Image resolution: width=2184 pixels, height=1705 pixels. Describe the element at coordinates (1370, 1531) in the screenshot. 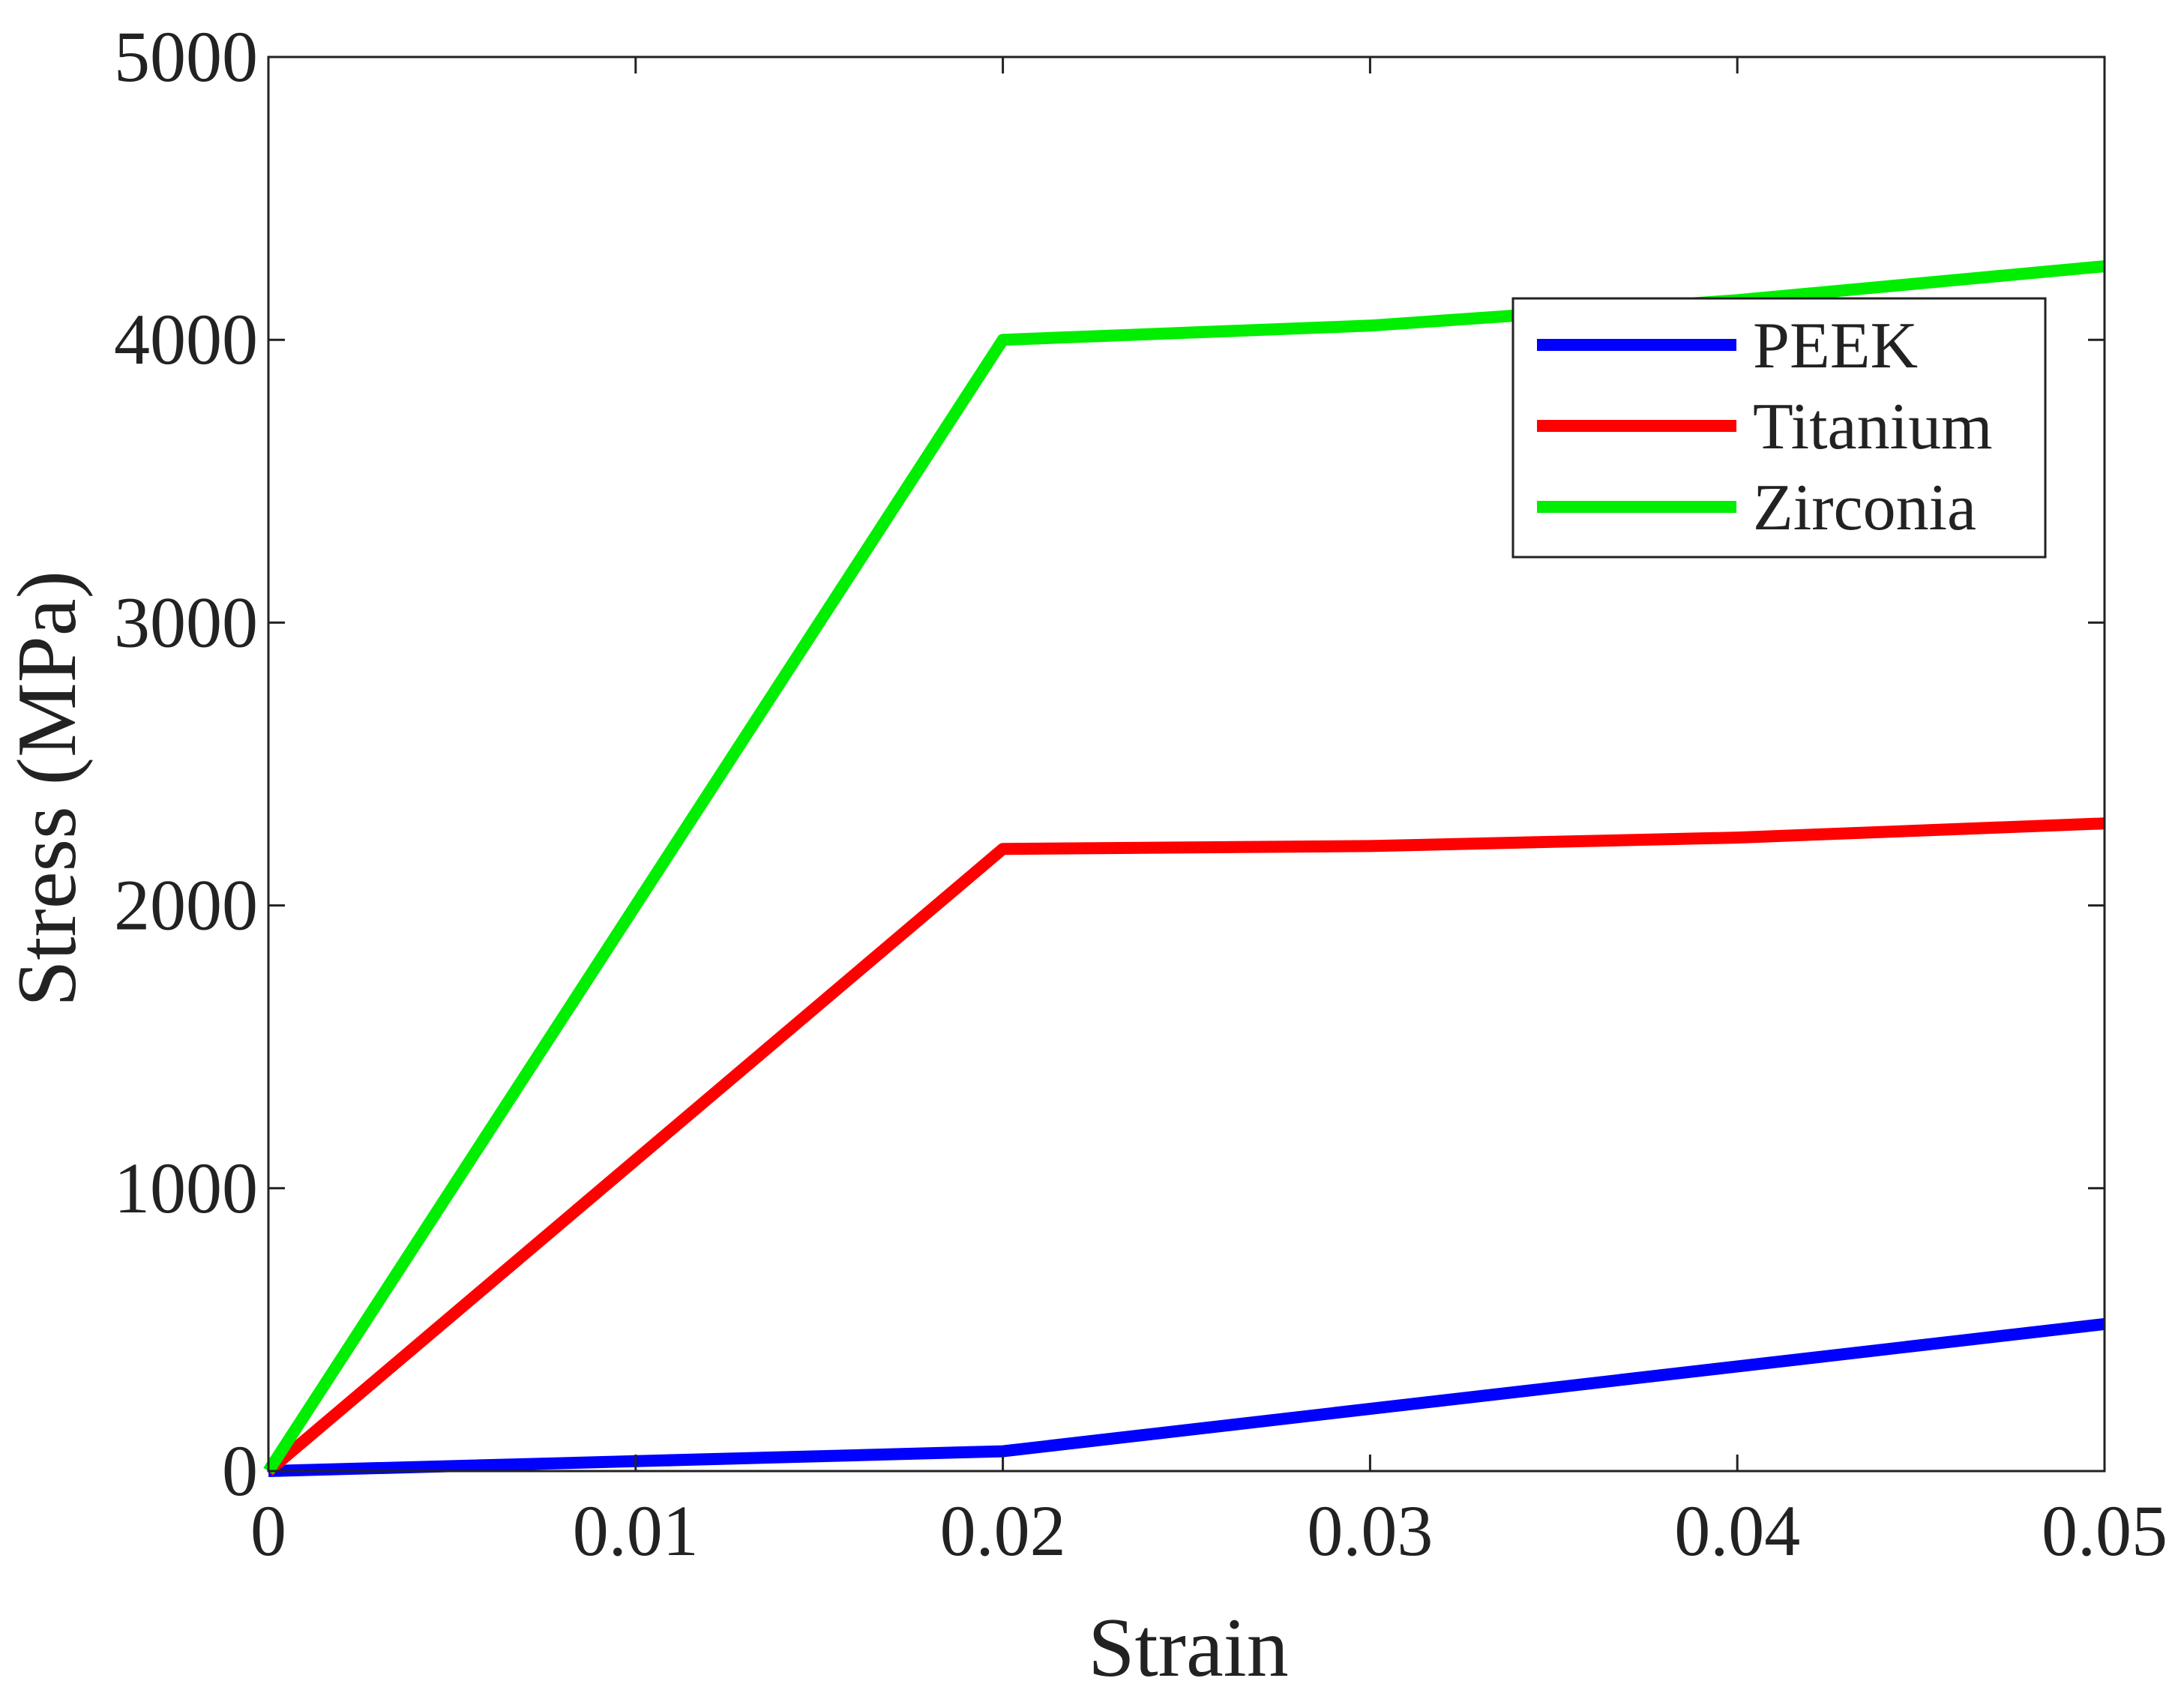

I see `x-tick-label: 0.03` at that location.